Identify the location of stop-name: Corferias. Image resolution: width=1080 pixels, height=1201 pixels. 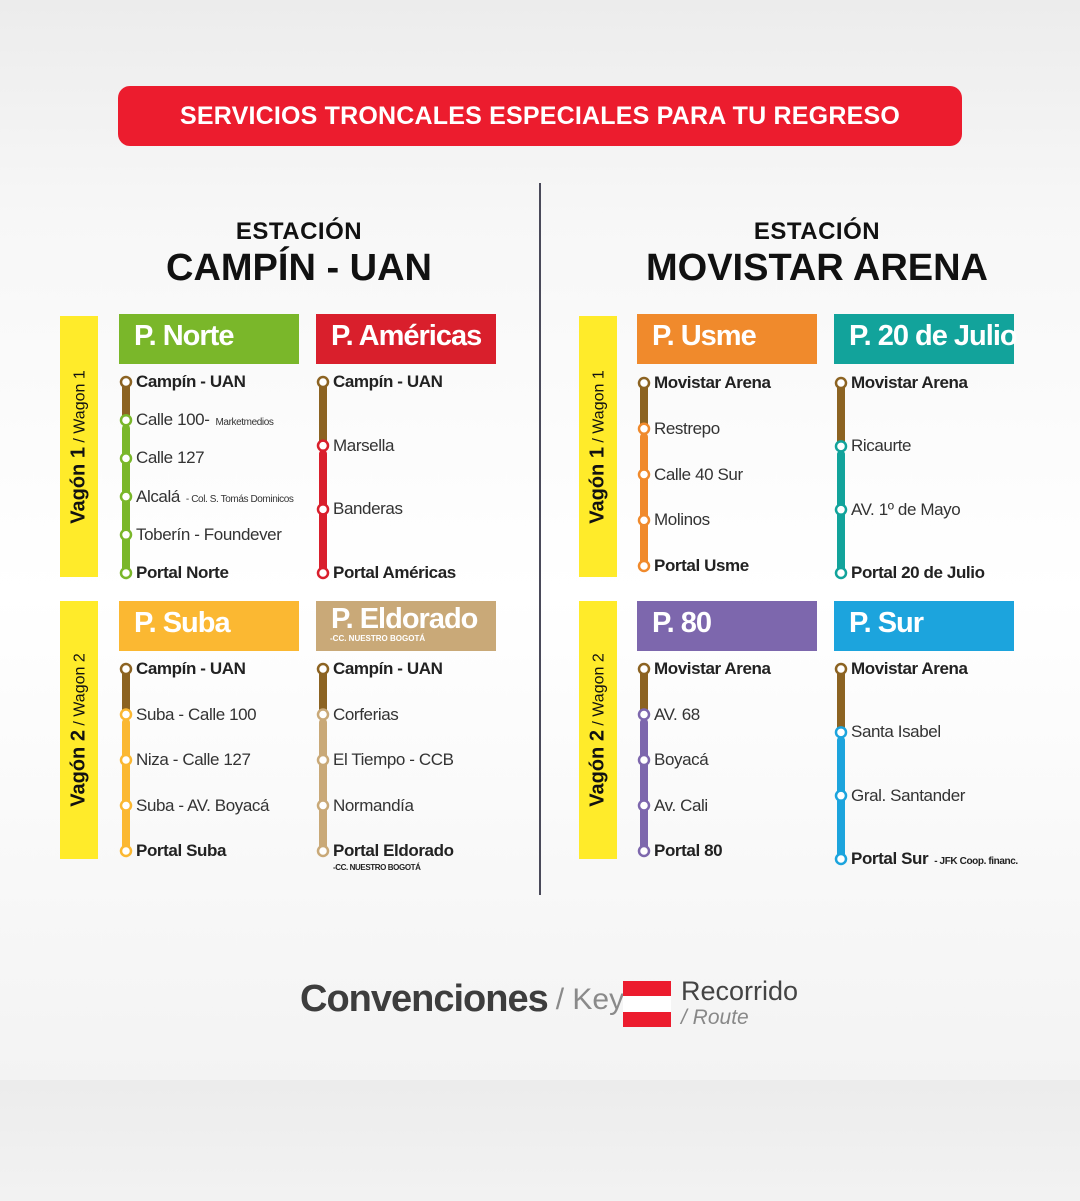
(366, 714).